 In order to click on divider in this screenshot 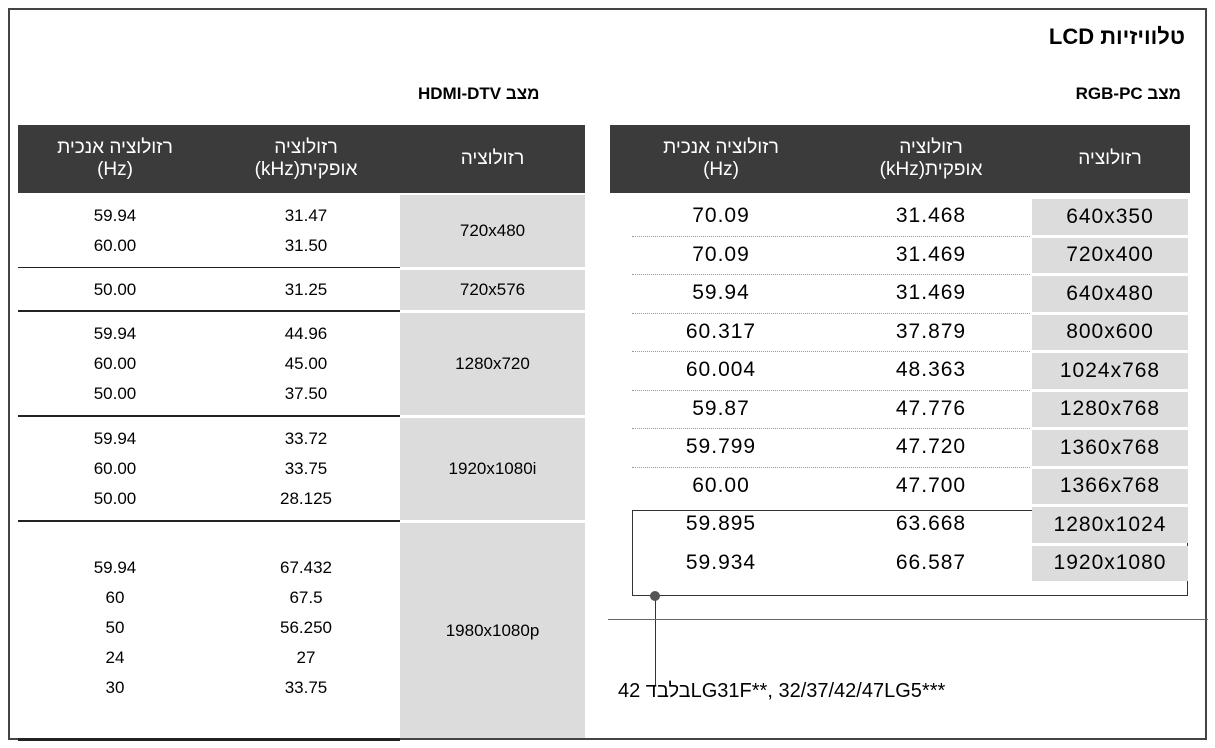, I will do `click(908, 619)`.